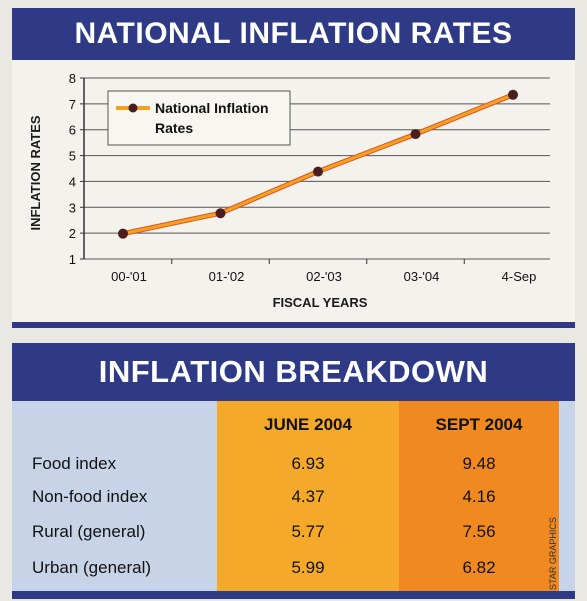 The width and height of the screenshot is (587, 601). I want to click on y-tick-label: 6, so click(72, 130).